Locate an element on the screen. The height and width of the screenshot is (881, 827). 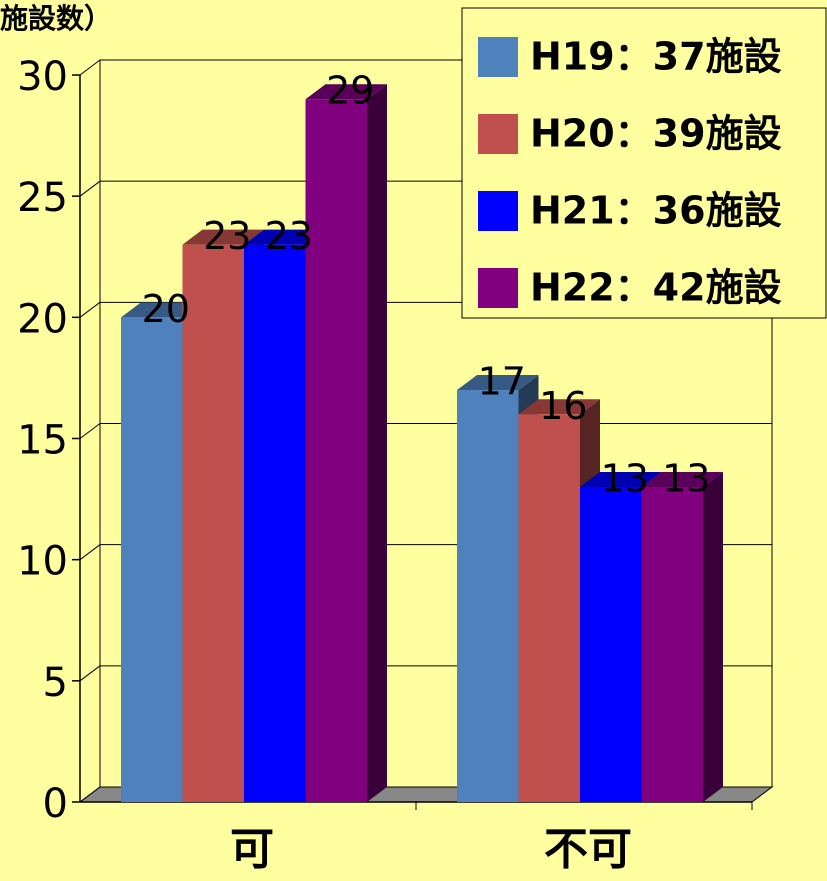
data-label: 16 is located at coordinates (563, 406).